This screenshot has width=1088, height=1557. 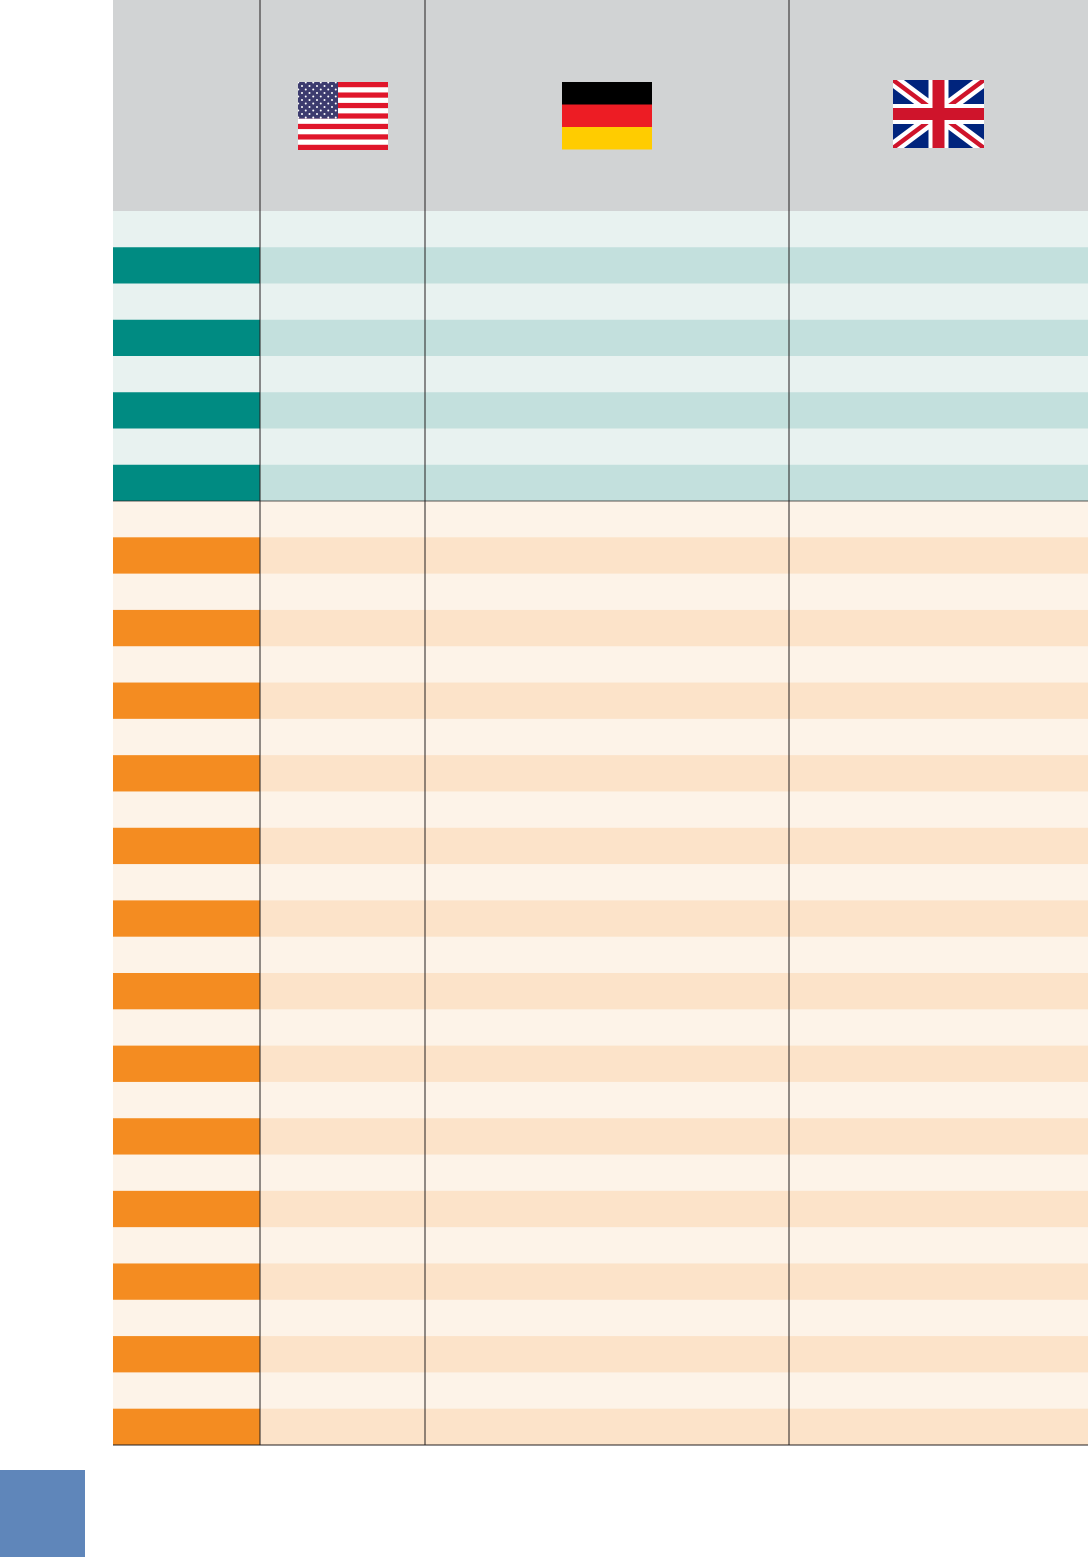 What do you see at coordinates (42, 1513) in the screenshot?
I see `page-tab` at bounding box center [42, 1513].